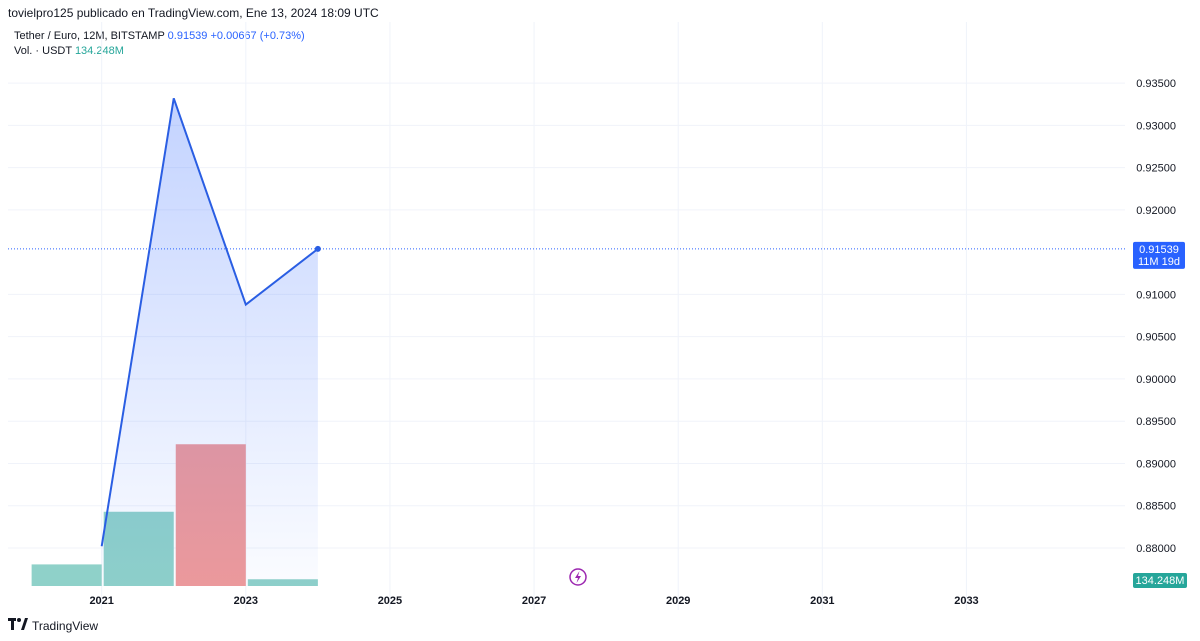  What do you see at coordinates (1159, 262) in the screenshot?
I see `price-tag-countdown: 11M 19d` at bounding box center [1159, 262].